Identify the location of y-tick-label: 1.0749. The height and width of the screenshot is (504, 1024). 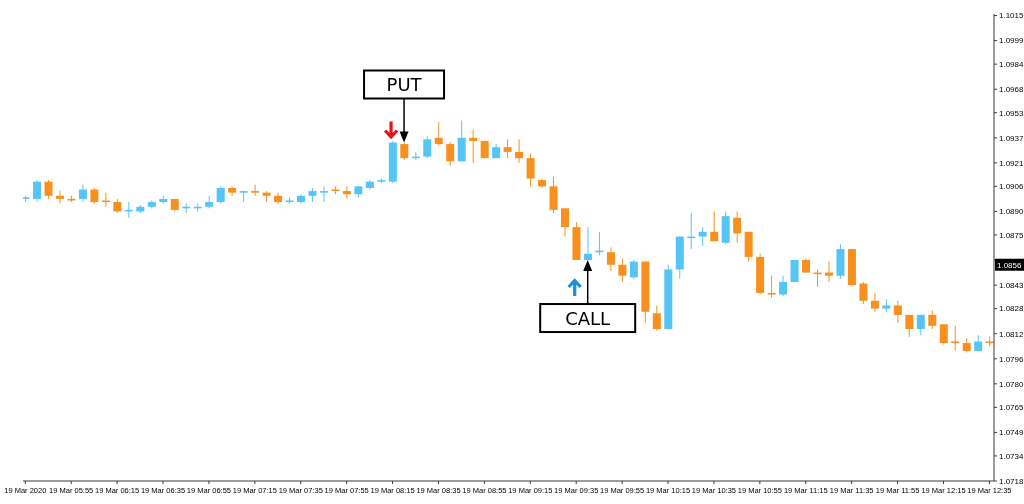
(1011, 433).